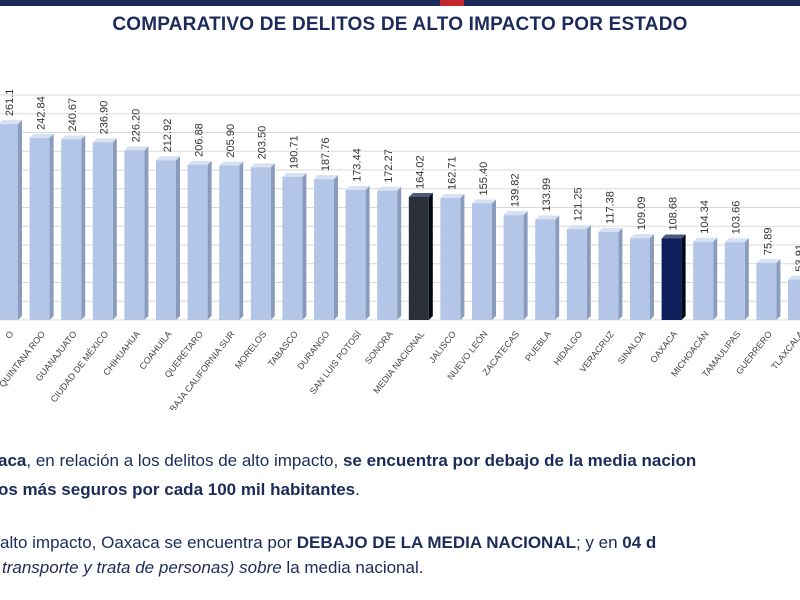 The image size is (800, 600). I want to click on category-label: O, so click(9, 335).